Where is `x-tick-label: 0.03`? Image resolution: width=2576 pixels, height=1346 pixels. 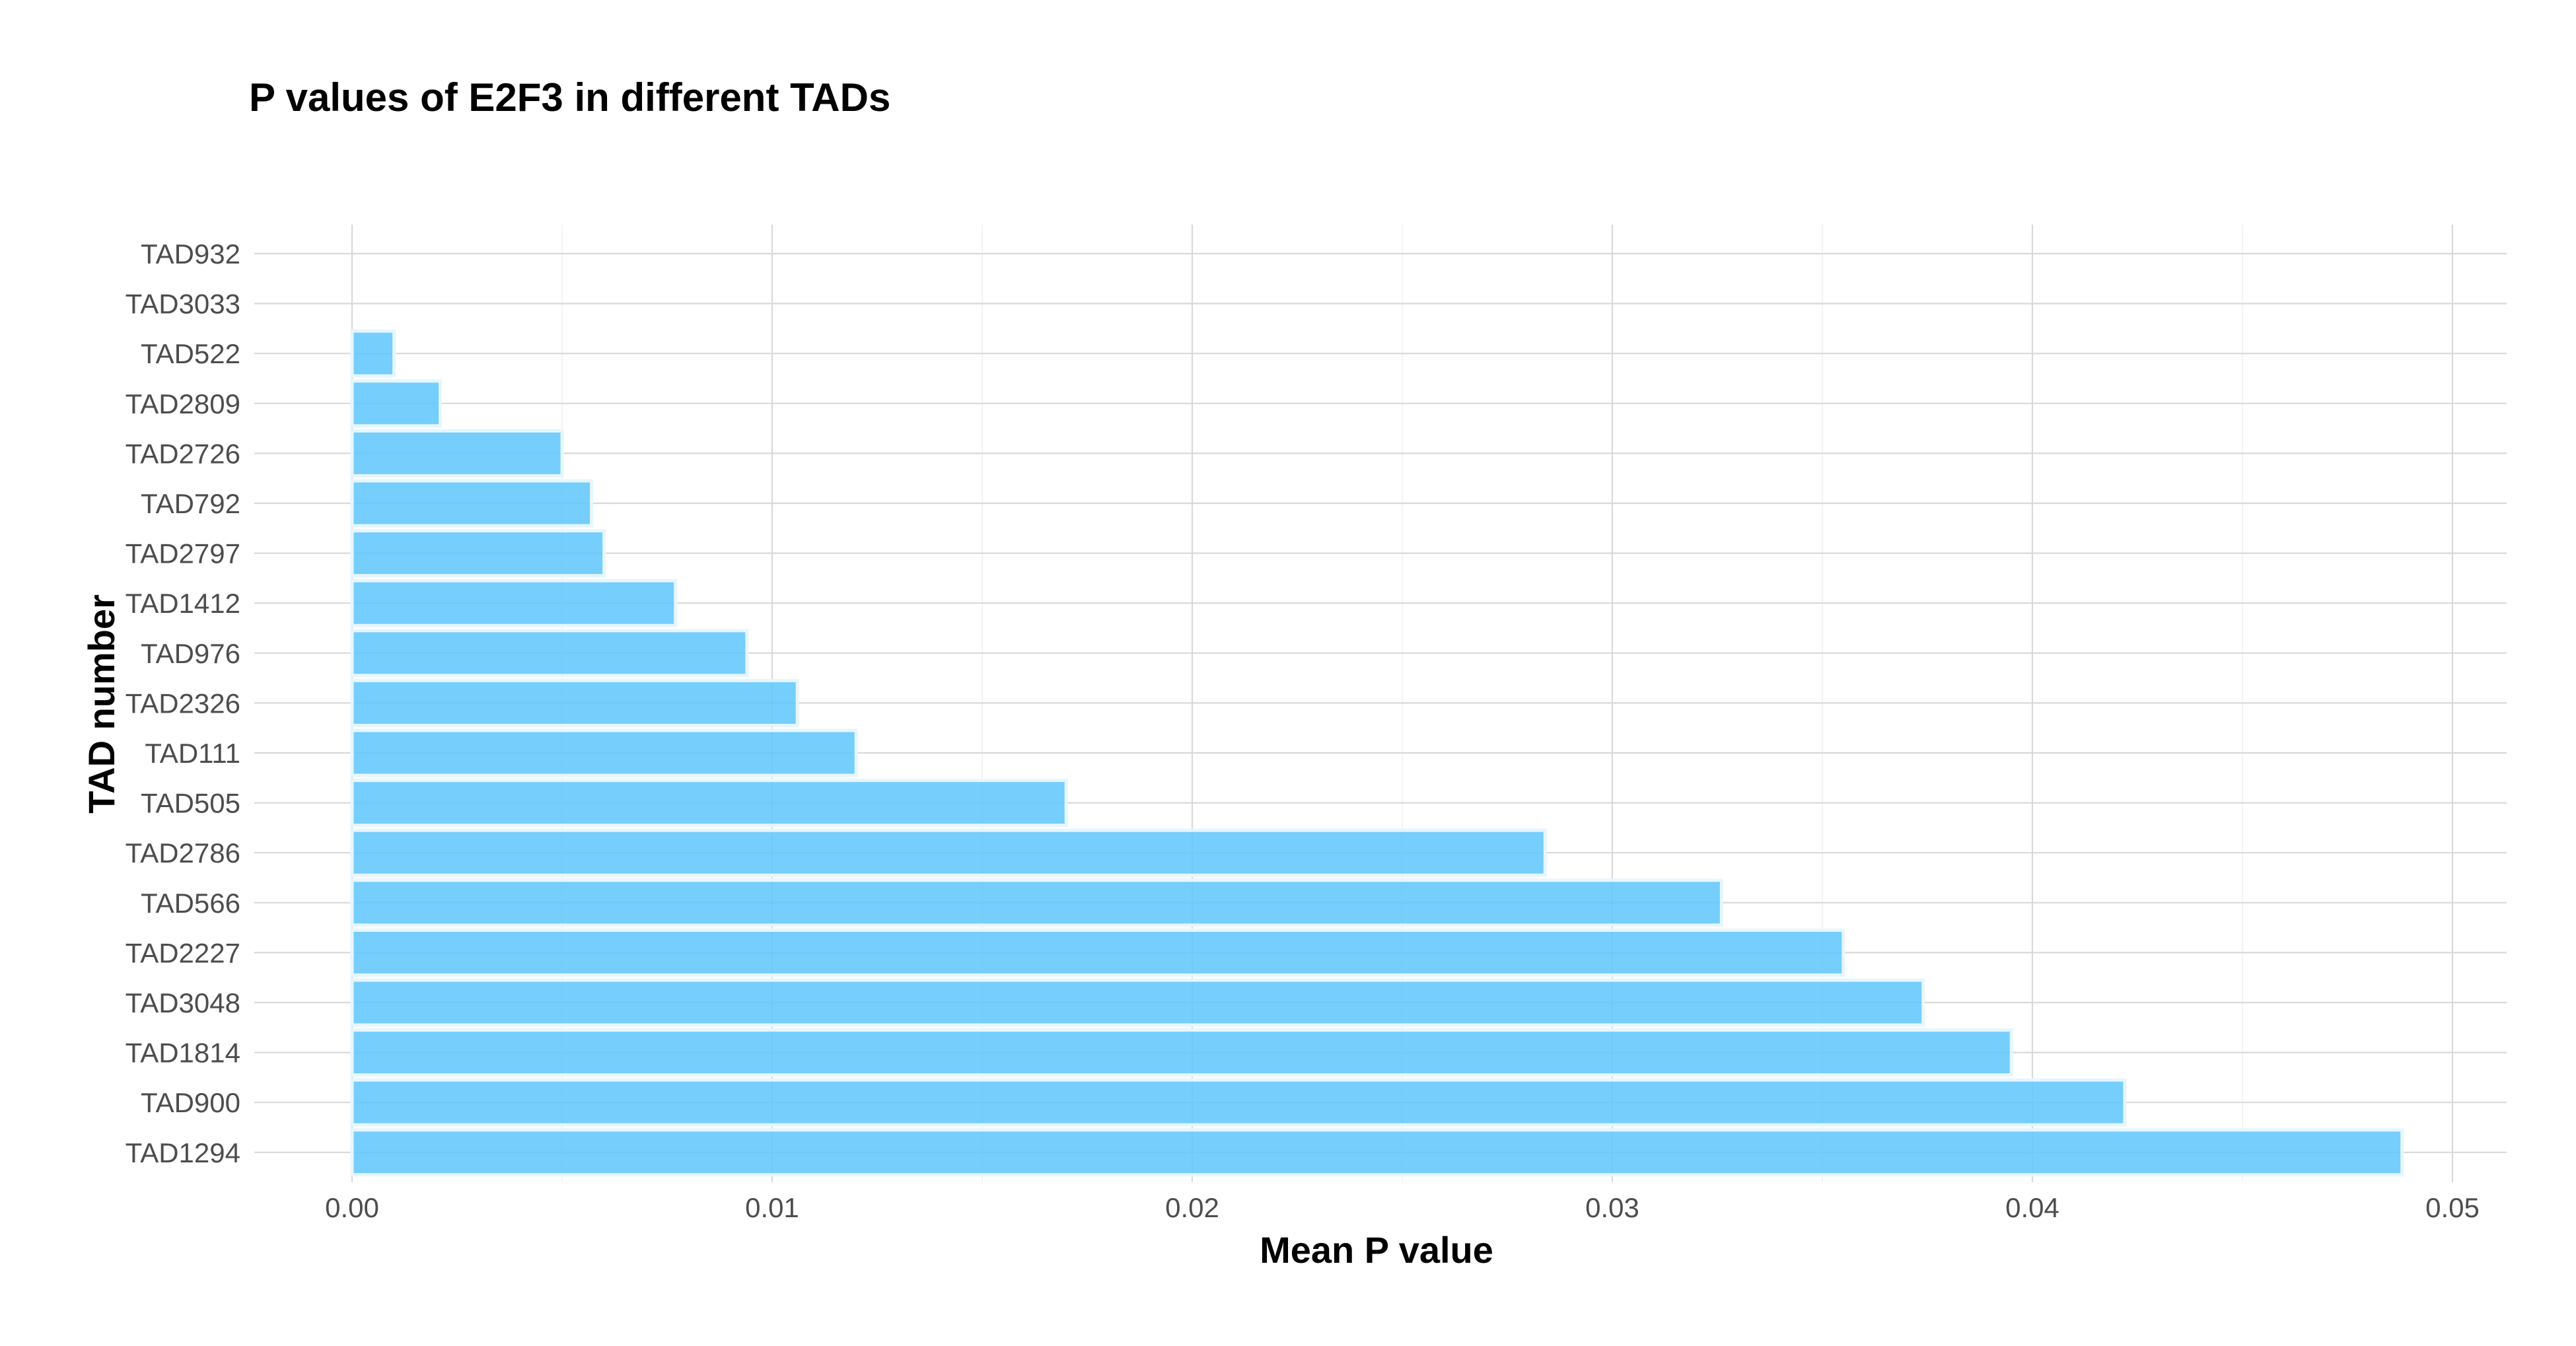
x-tick-label: 0.03 is located at coordinates (1612, 1207).